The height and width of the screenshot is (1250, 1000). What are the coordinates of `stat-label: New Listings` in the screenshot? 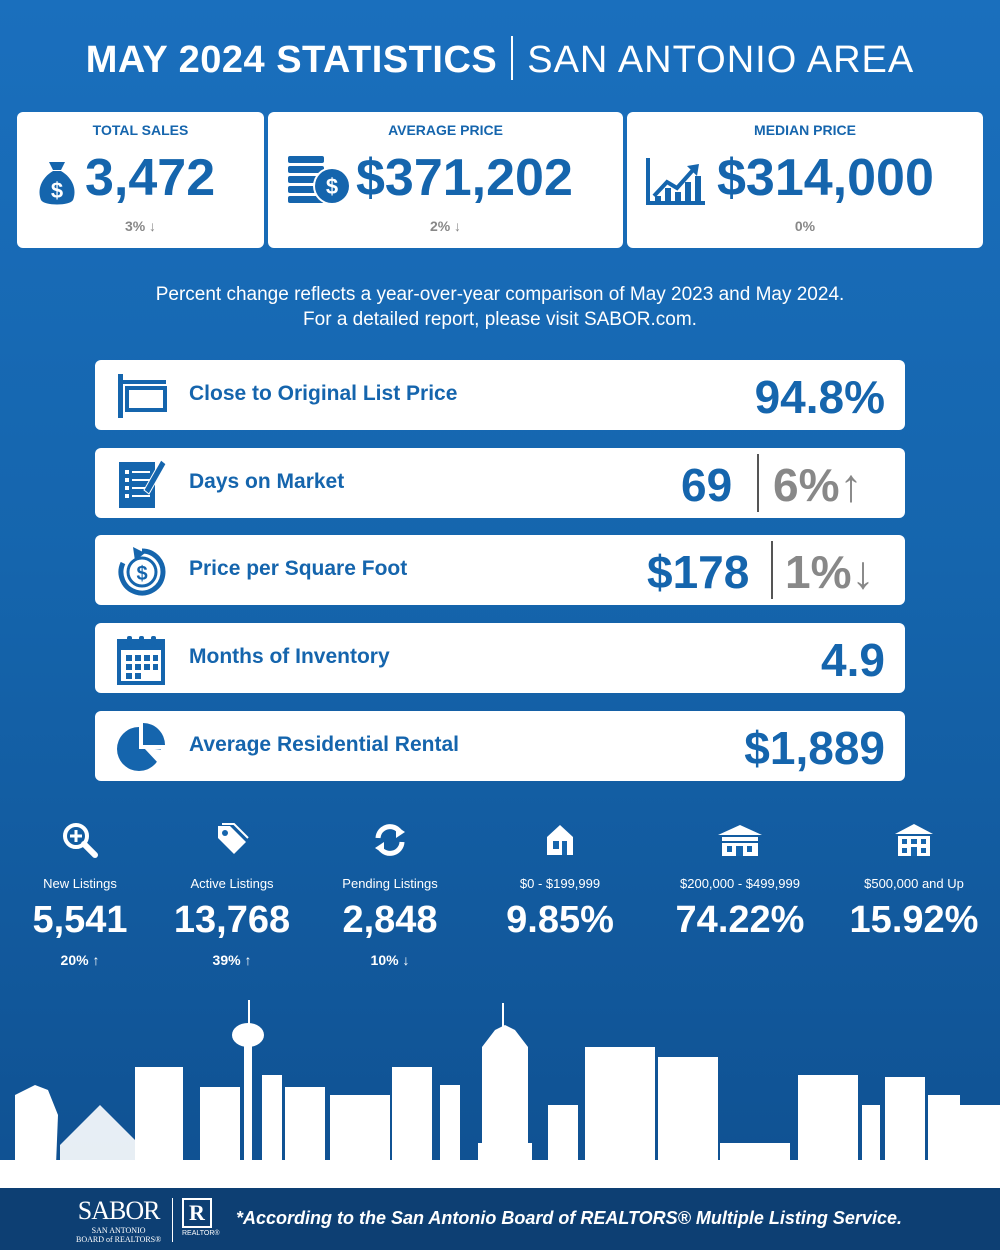 It's located at (80, 883).